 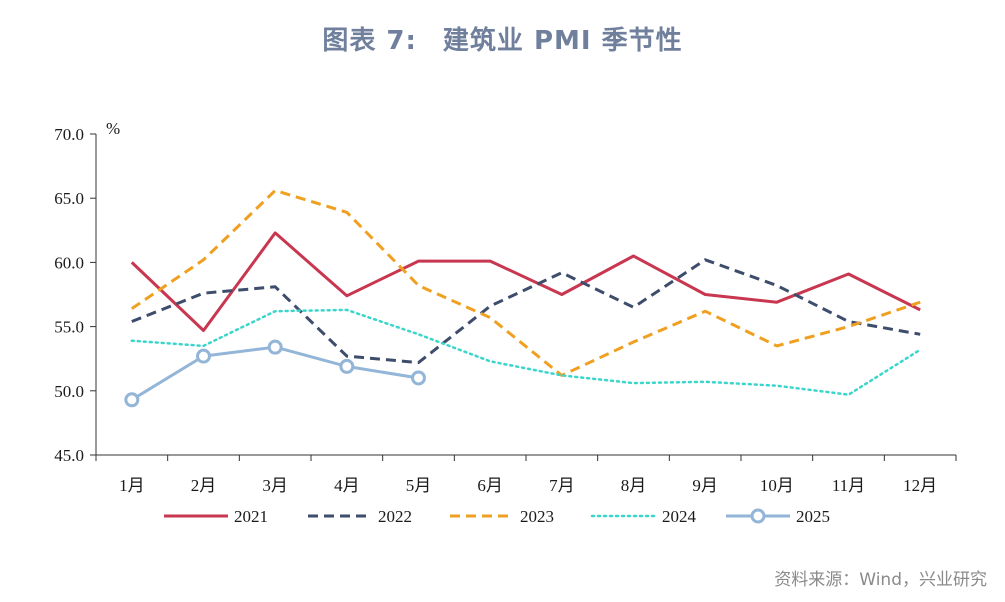 What do you see at coordinates (113, 128) in the screenshot?
I see `y-unit-label: %` at bounding box center [113, 128].